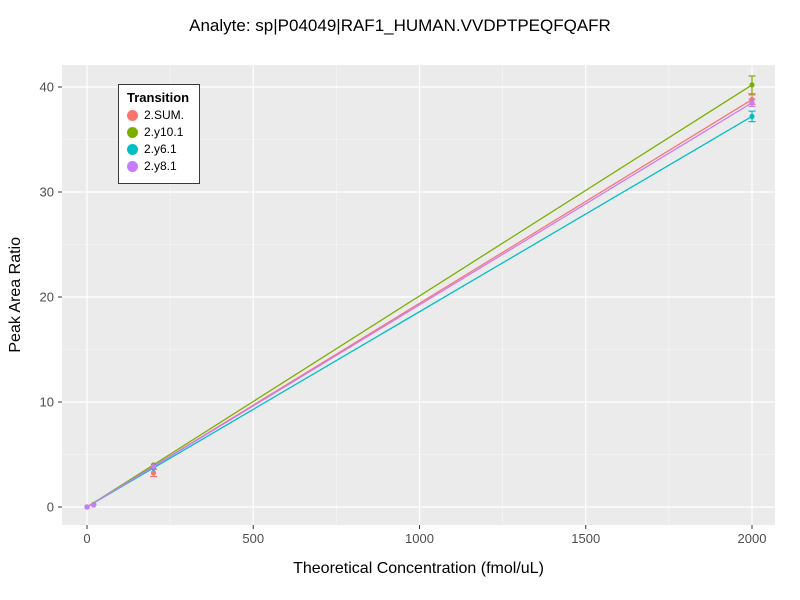 This screenshot has height=600, width=800. Describe the element at coordinates (253, 538) in the screenshot. I see `x-tick-label: 500` at that location.